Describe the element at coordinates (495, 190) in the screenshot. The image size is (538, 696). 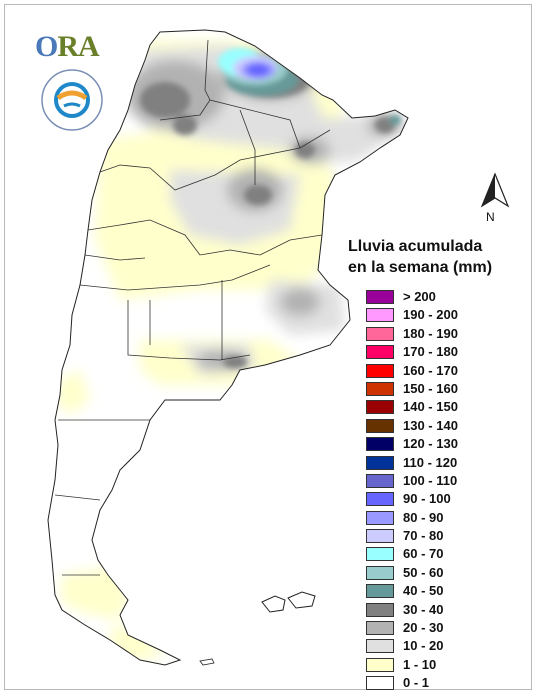
I see `north-arrow-icon` at that location.